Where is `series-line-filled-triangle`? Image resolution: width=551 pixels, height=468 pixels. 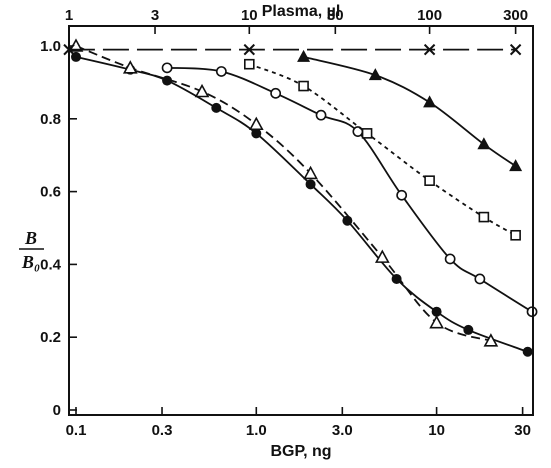 series-line-filled-triangle is located at coordinates (410, 111).